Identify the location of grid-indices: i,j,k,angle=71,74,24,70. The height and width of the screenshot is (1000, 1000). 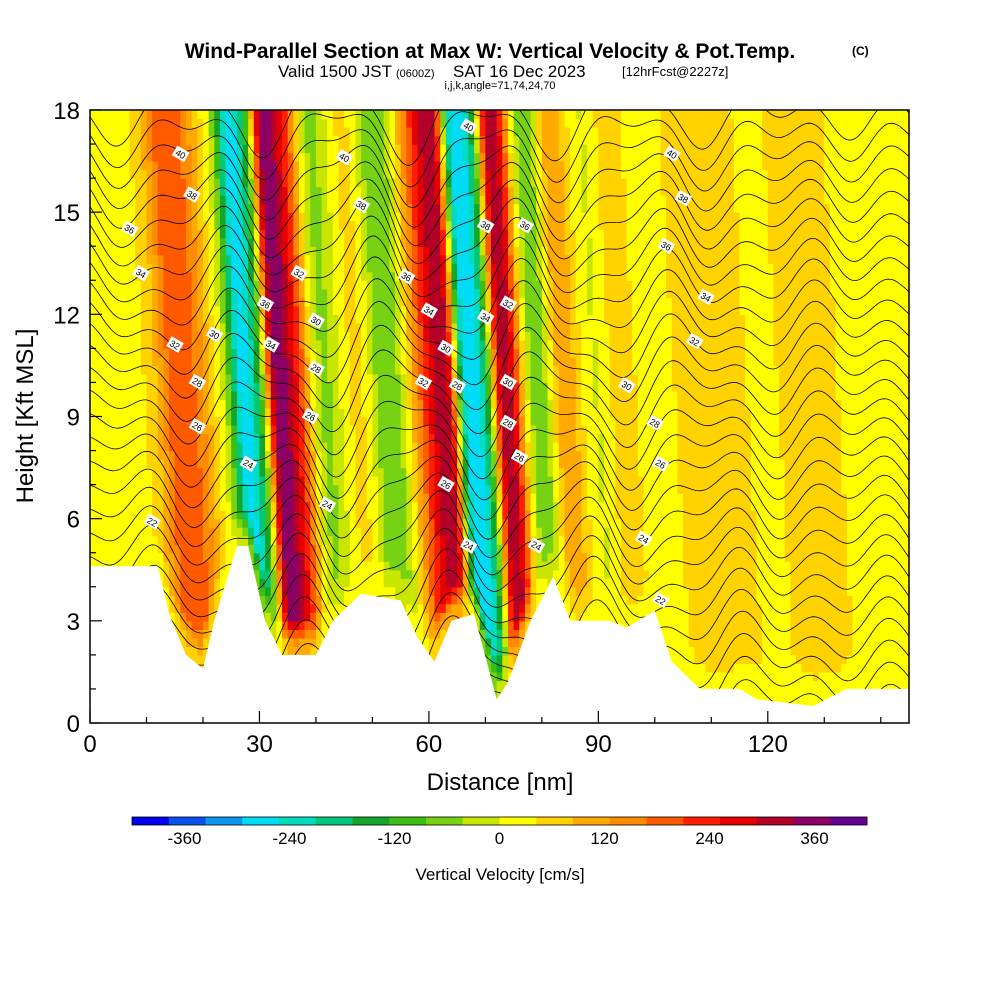
(499, 86).